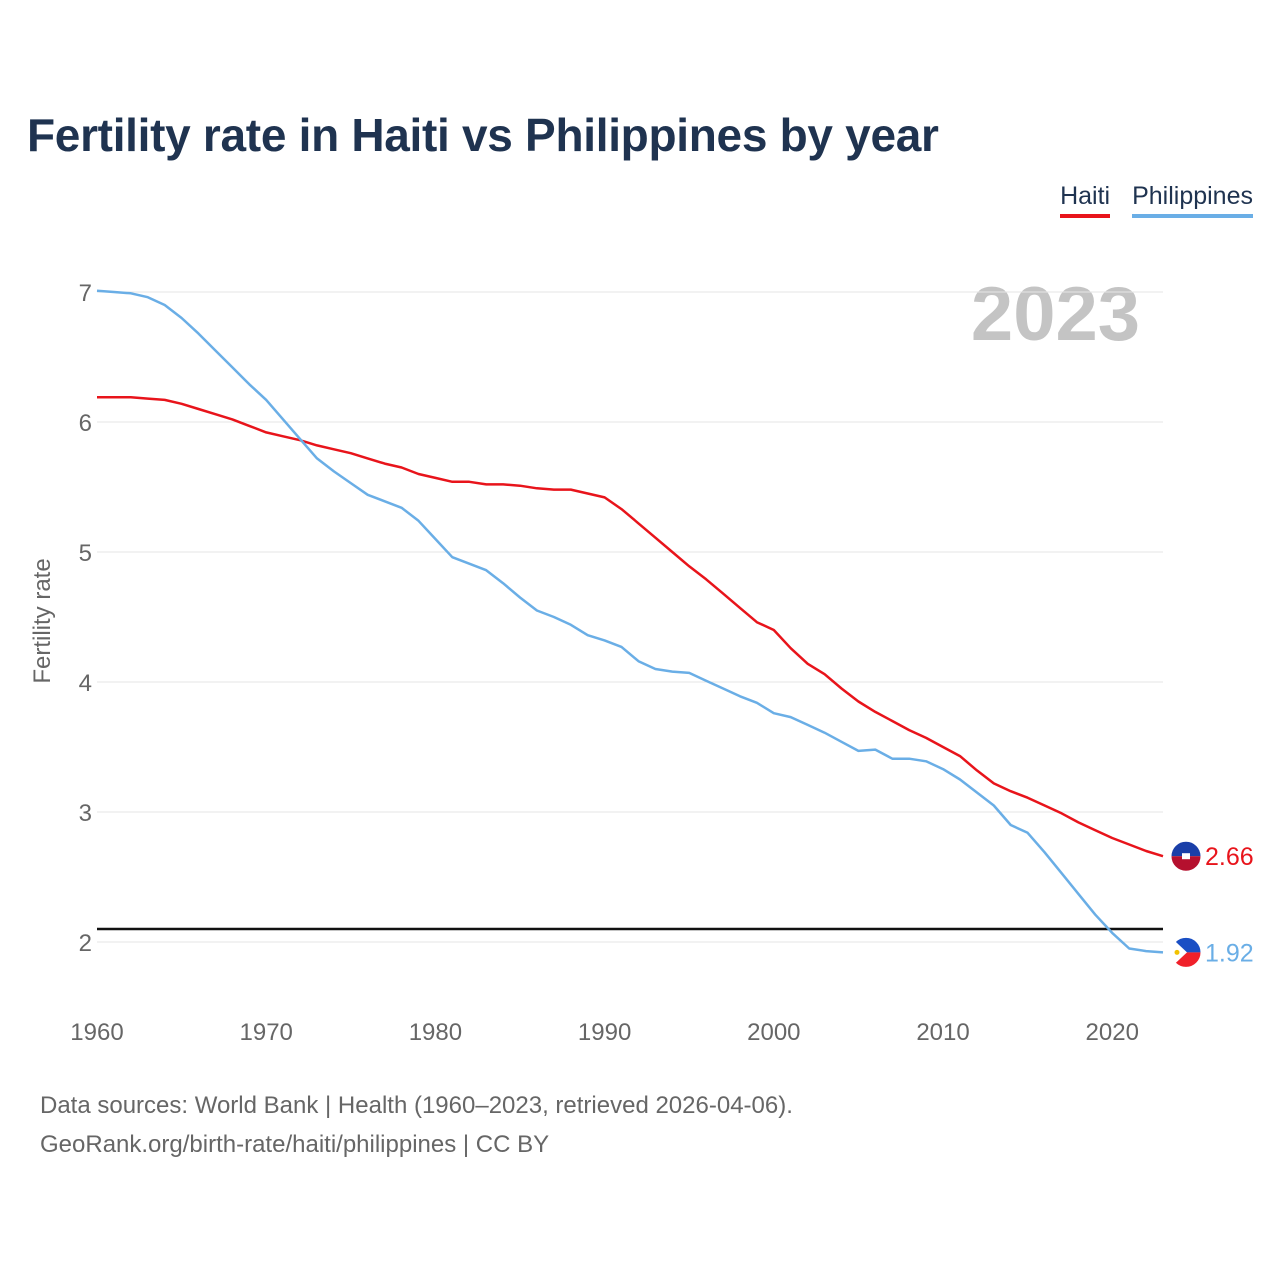  Describe the element at coordinates (1192, 200) in the screenshot. I see `legend-item-philippines: Philippines` at that location.